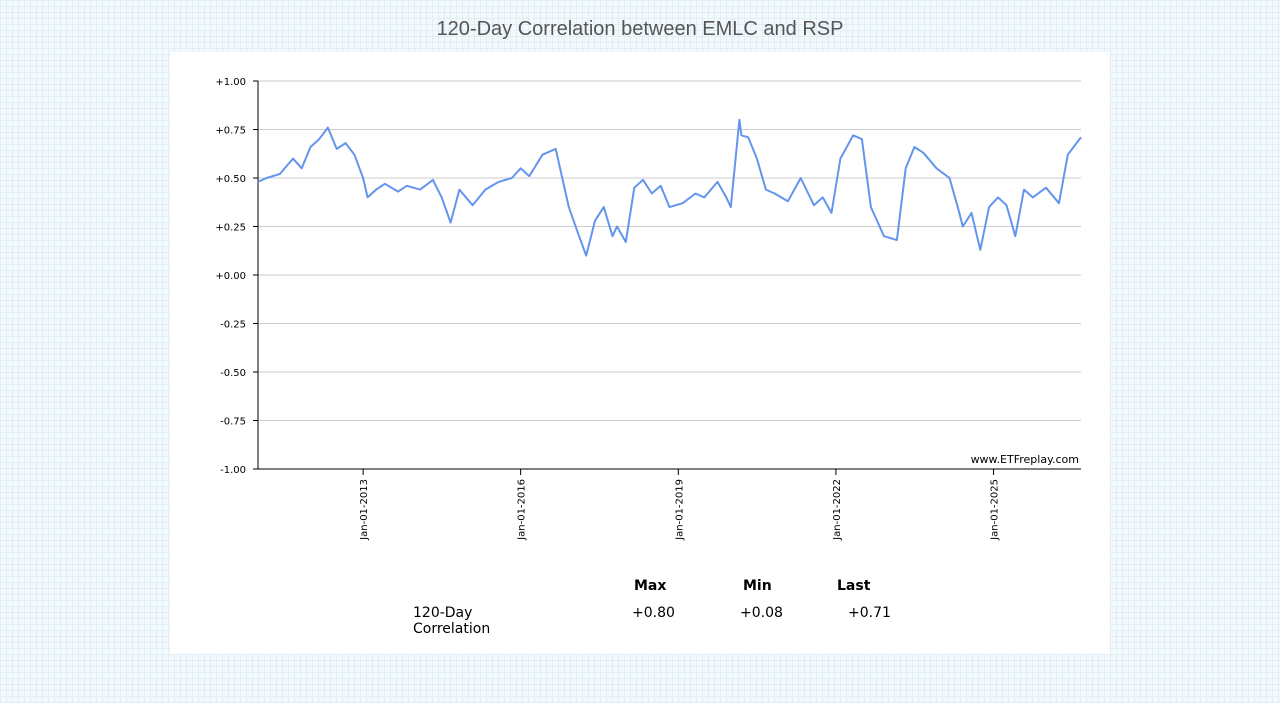 The height and width of the screenshot is (703, 1280). Describe the element at coordinates (650, 586) in the screenshot. I see `stat-header-max: Max` at that location.